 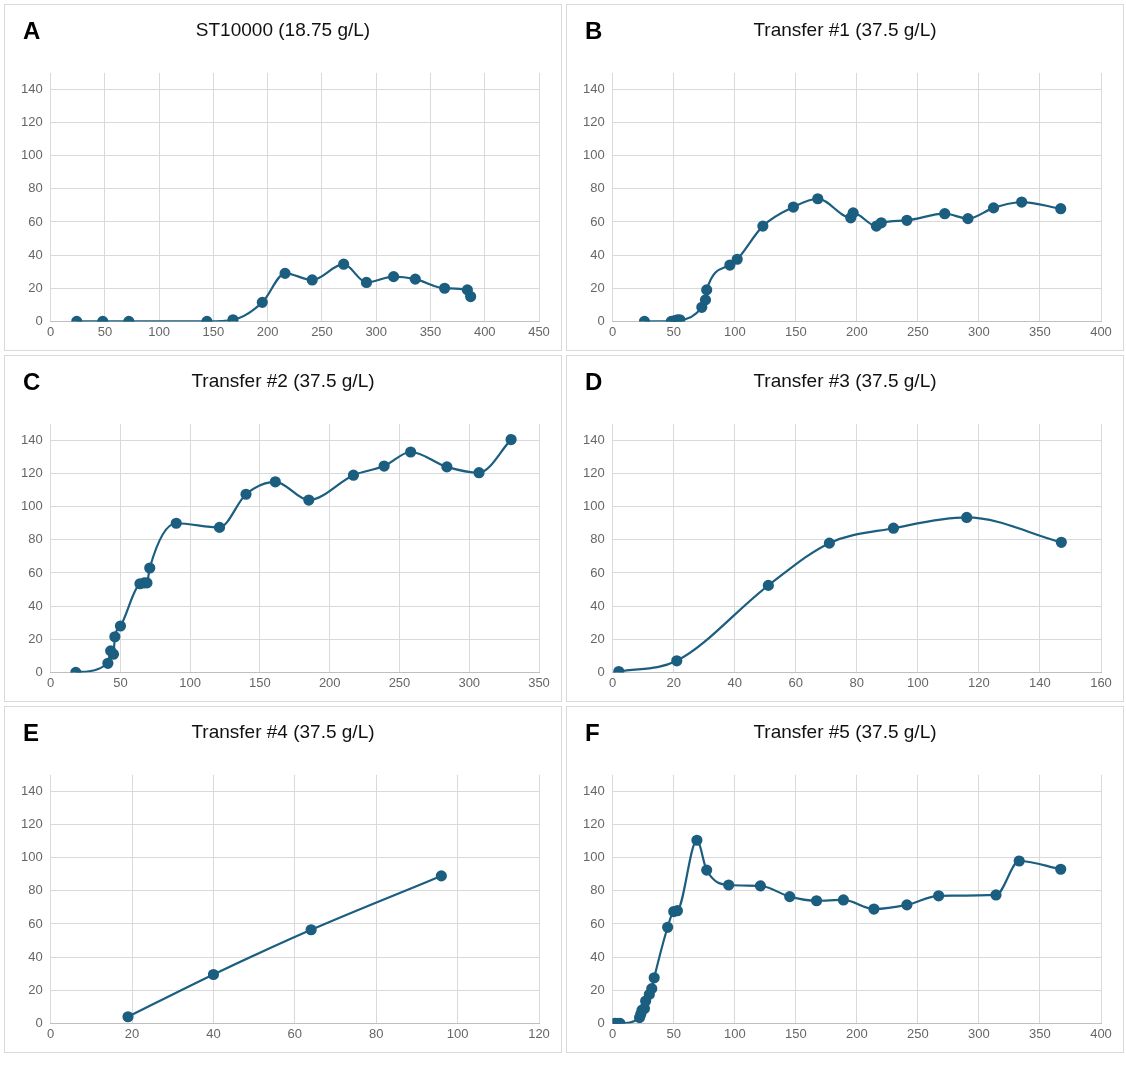 What do you see at coordinates (1040, 682) in the screenshot?
I see `x-tick-label: 140` at bounding box center [1040, 682].